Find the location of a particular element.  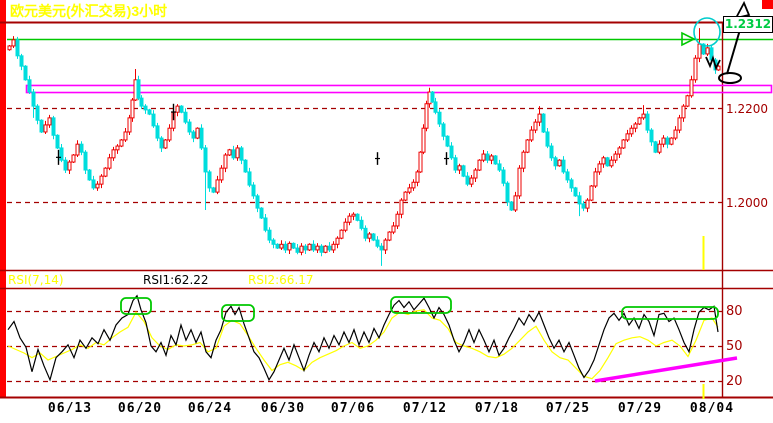

green-marker is located at coordinates (688, 39).